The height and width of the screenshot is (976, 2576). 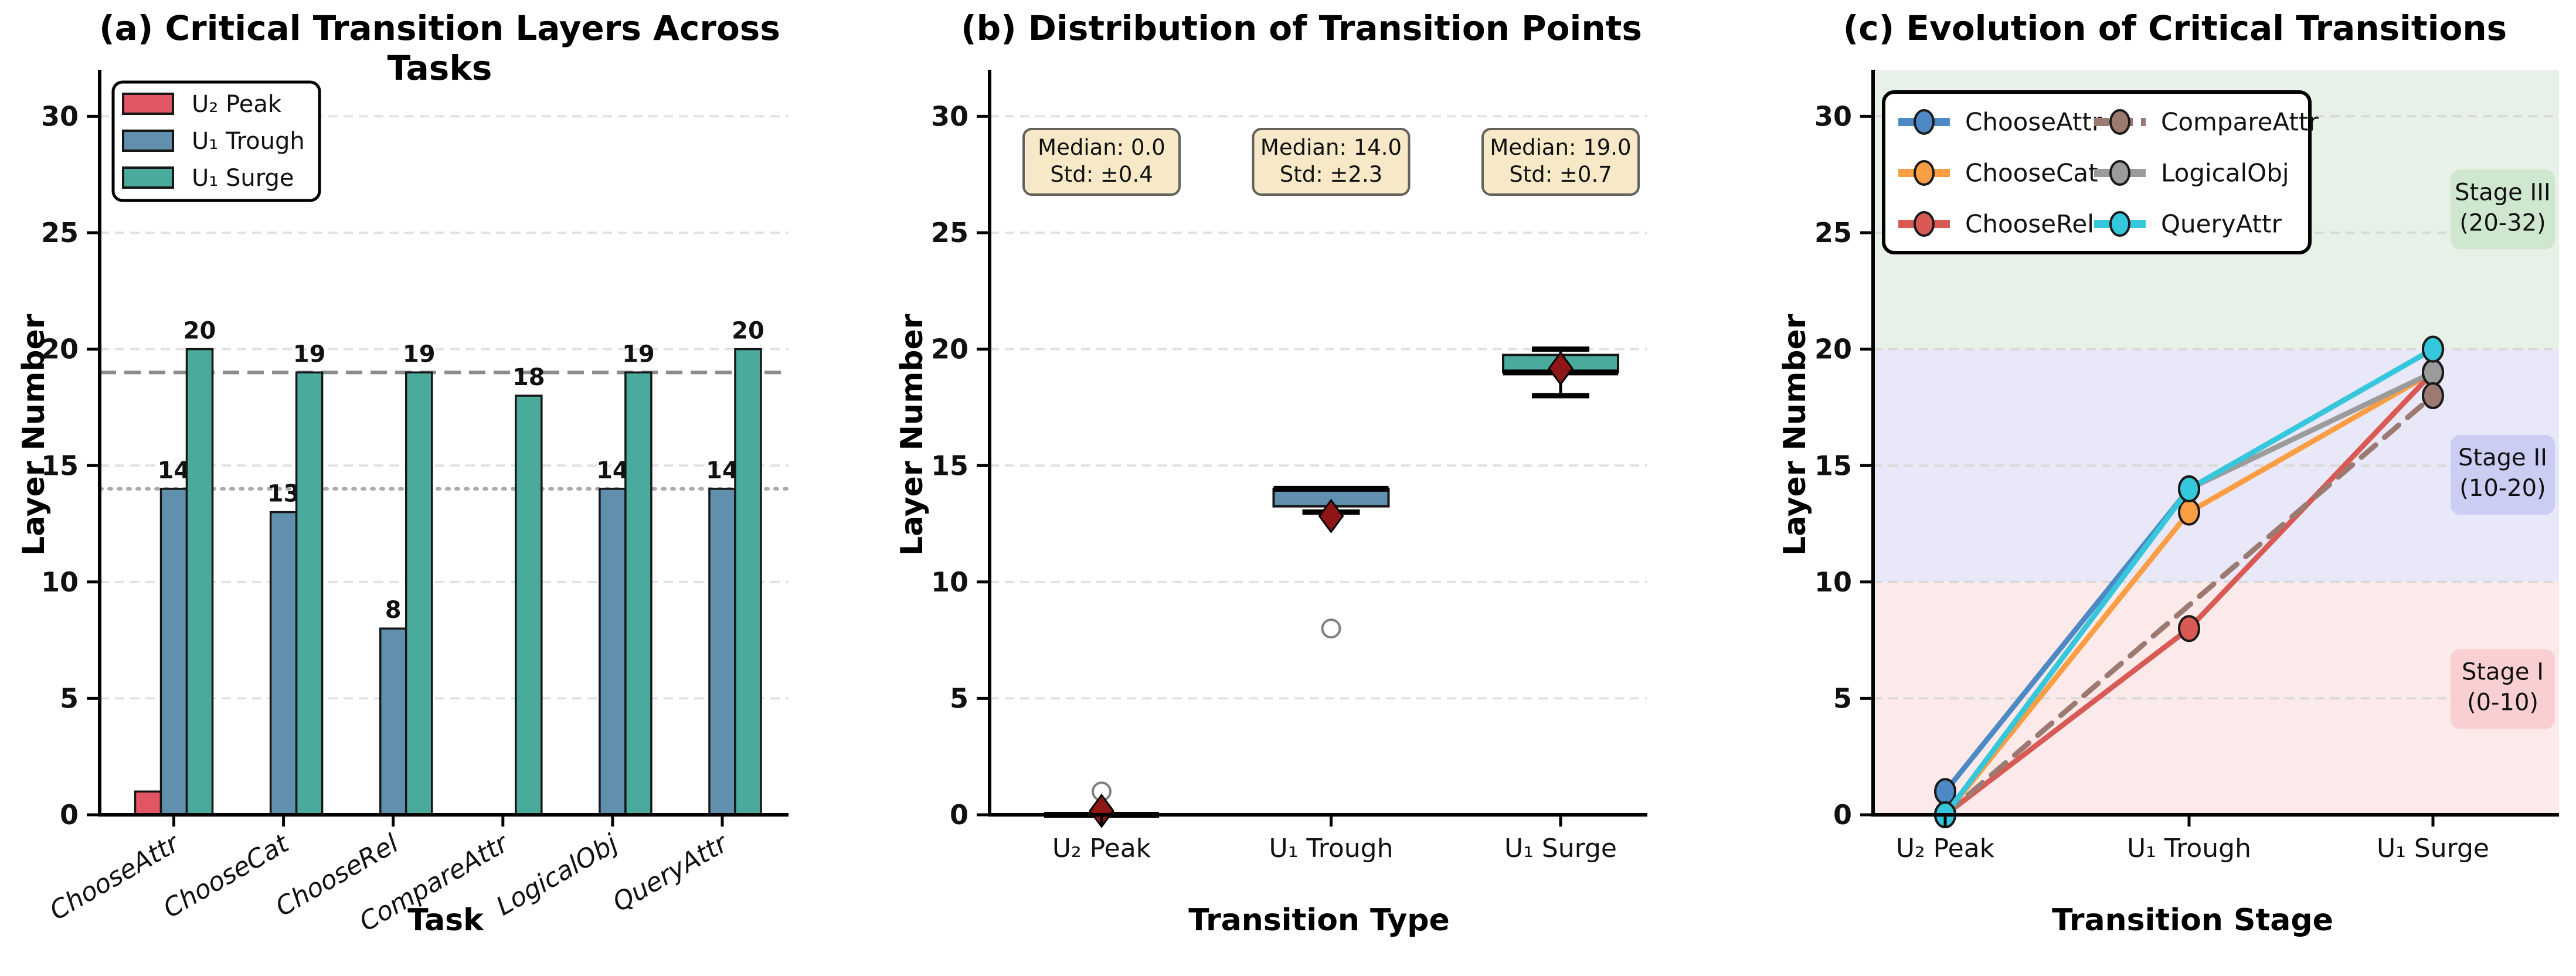 What do you see at coordinates (2030, 224) in the screenshot?
I see `legend-label: ChooseRel` at bounding box center [2030, 224].